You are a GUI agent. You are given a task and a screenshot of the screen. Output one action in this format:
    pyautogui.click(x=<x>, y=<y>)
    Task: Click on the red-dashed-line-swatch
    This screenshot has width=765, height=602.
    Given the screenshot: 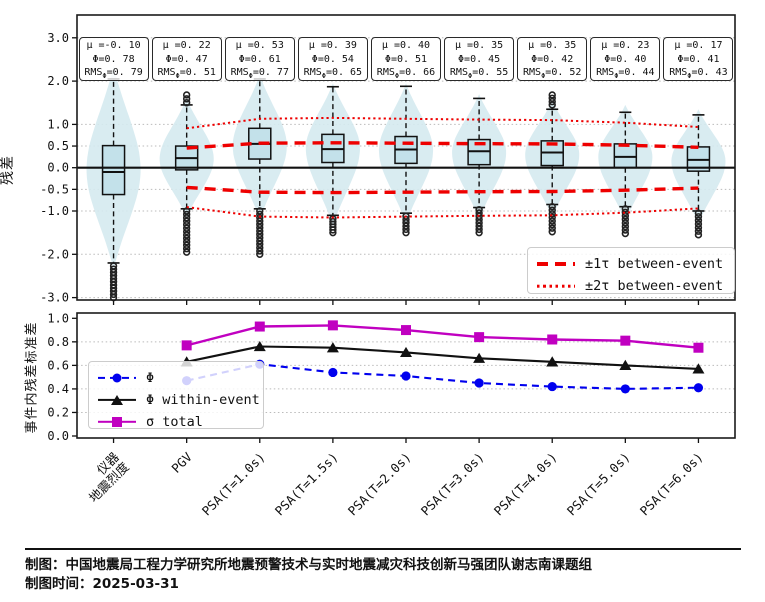 What is the action you would take?
    pyautogui.click(x=556, y=264)
    